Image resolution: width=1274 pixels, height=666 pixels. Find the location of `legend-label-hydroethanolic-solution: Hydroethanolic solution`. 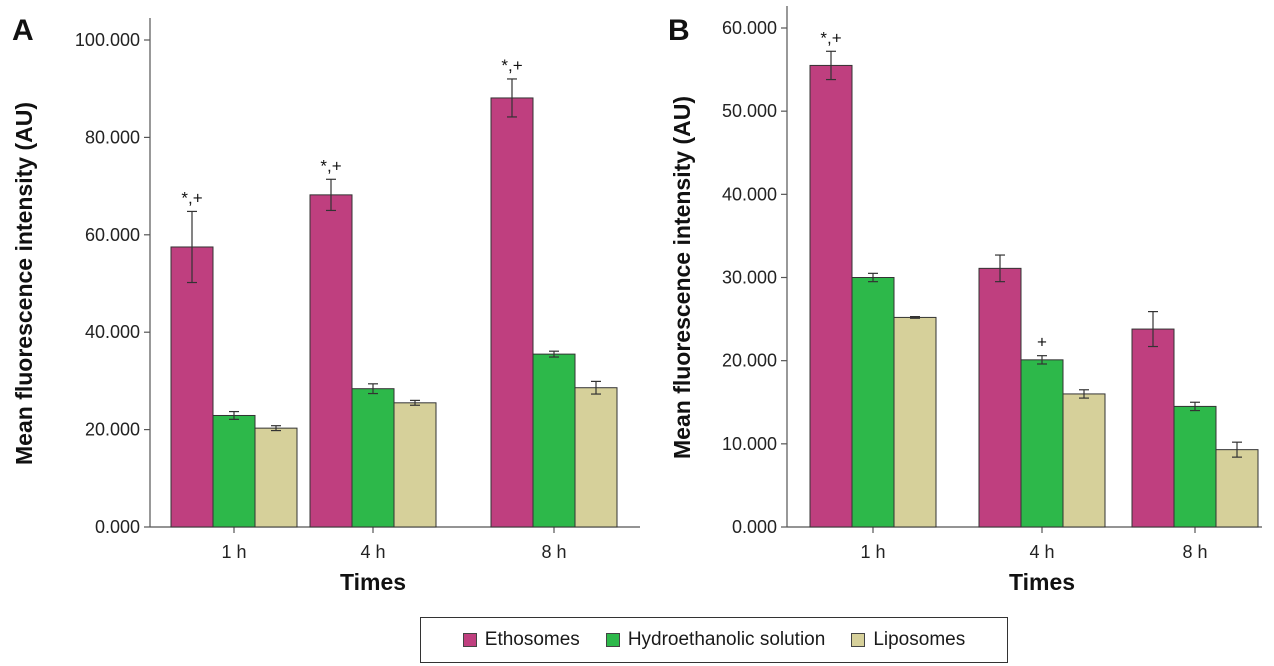

legend-label-hydroethanolic-solution: Hydroethanolic solution is located at coordinates (726, 639).